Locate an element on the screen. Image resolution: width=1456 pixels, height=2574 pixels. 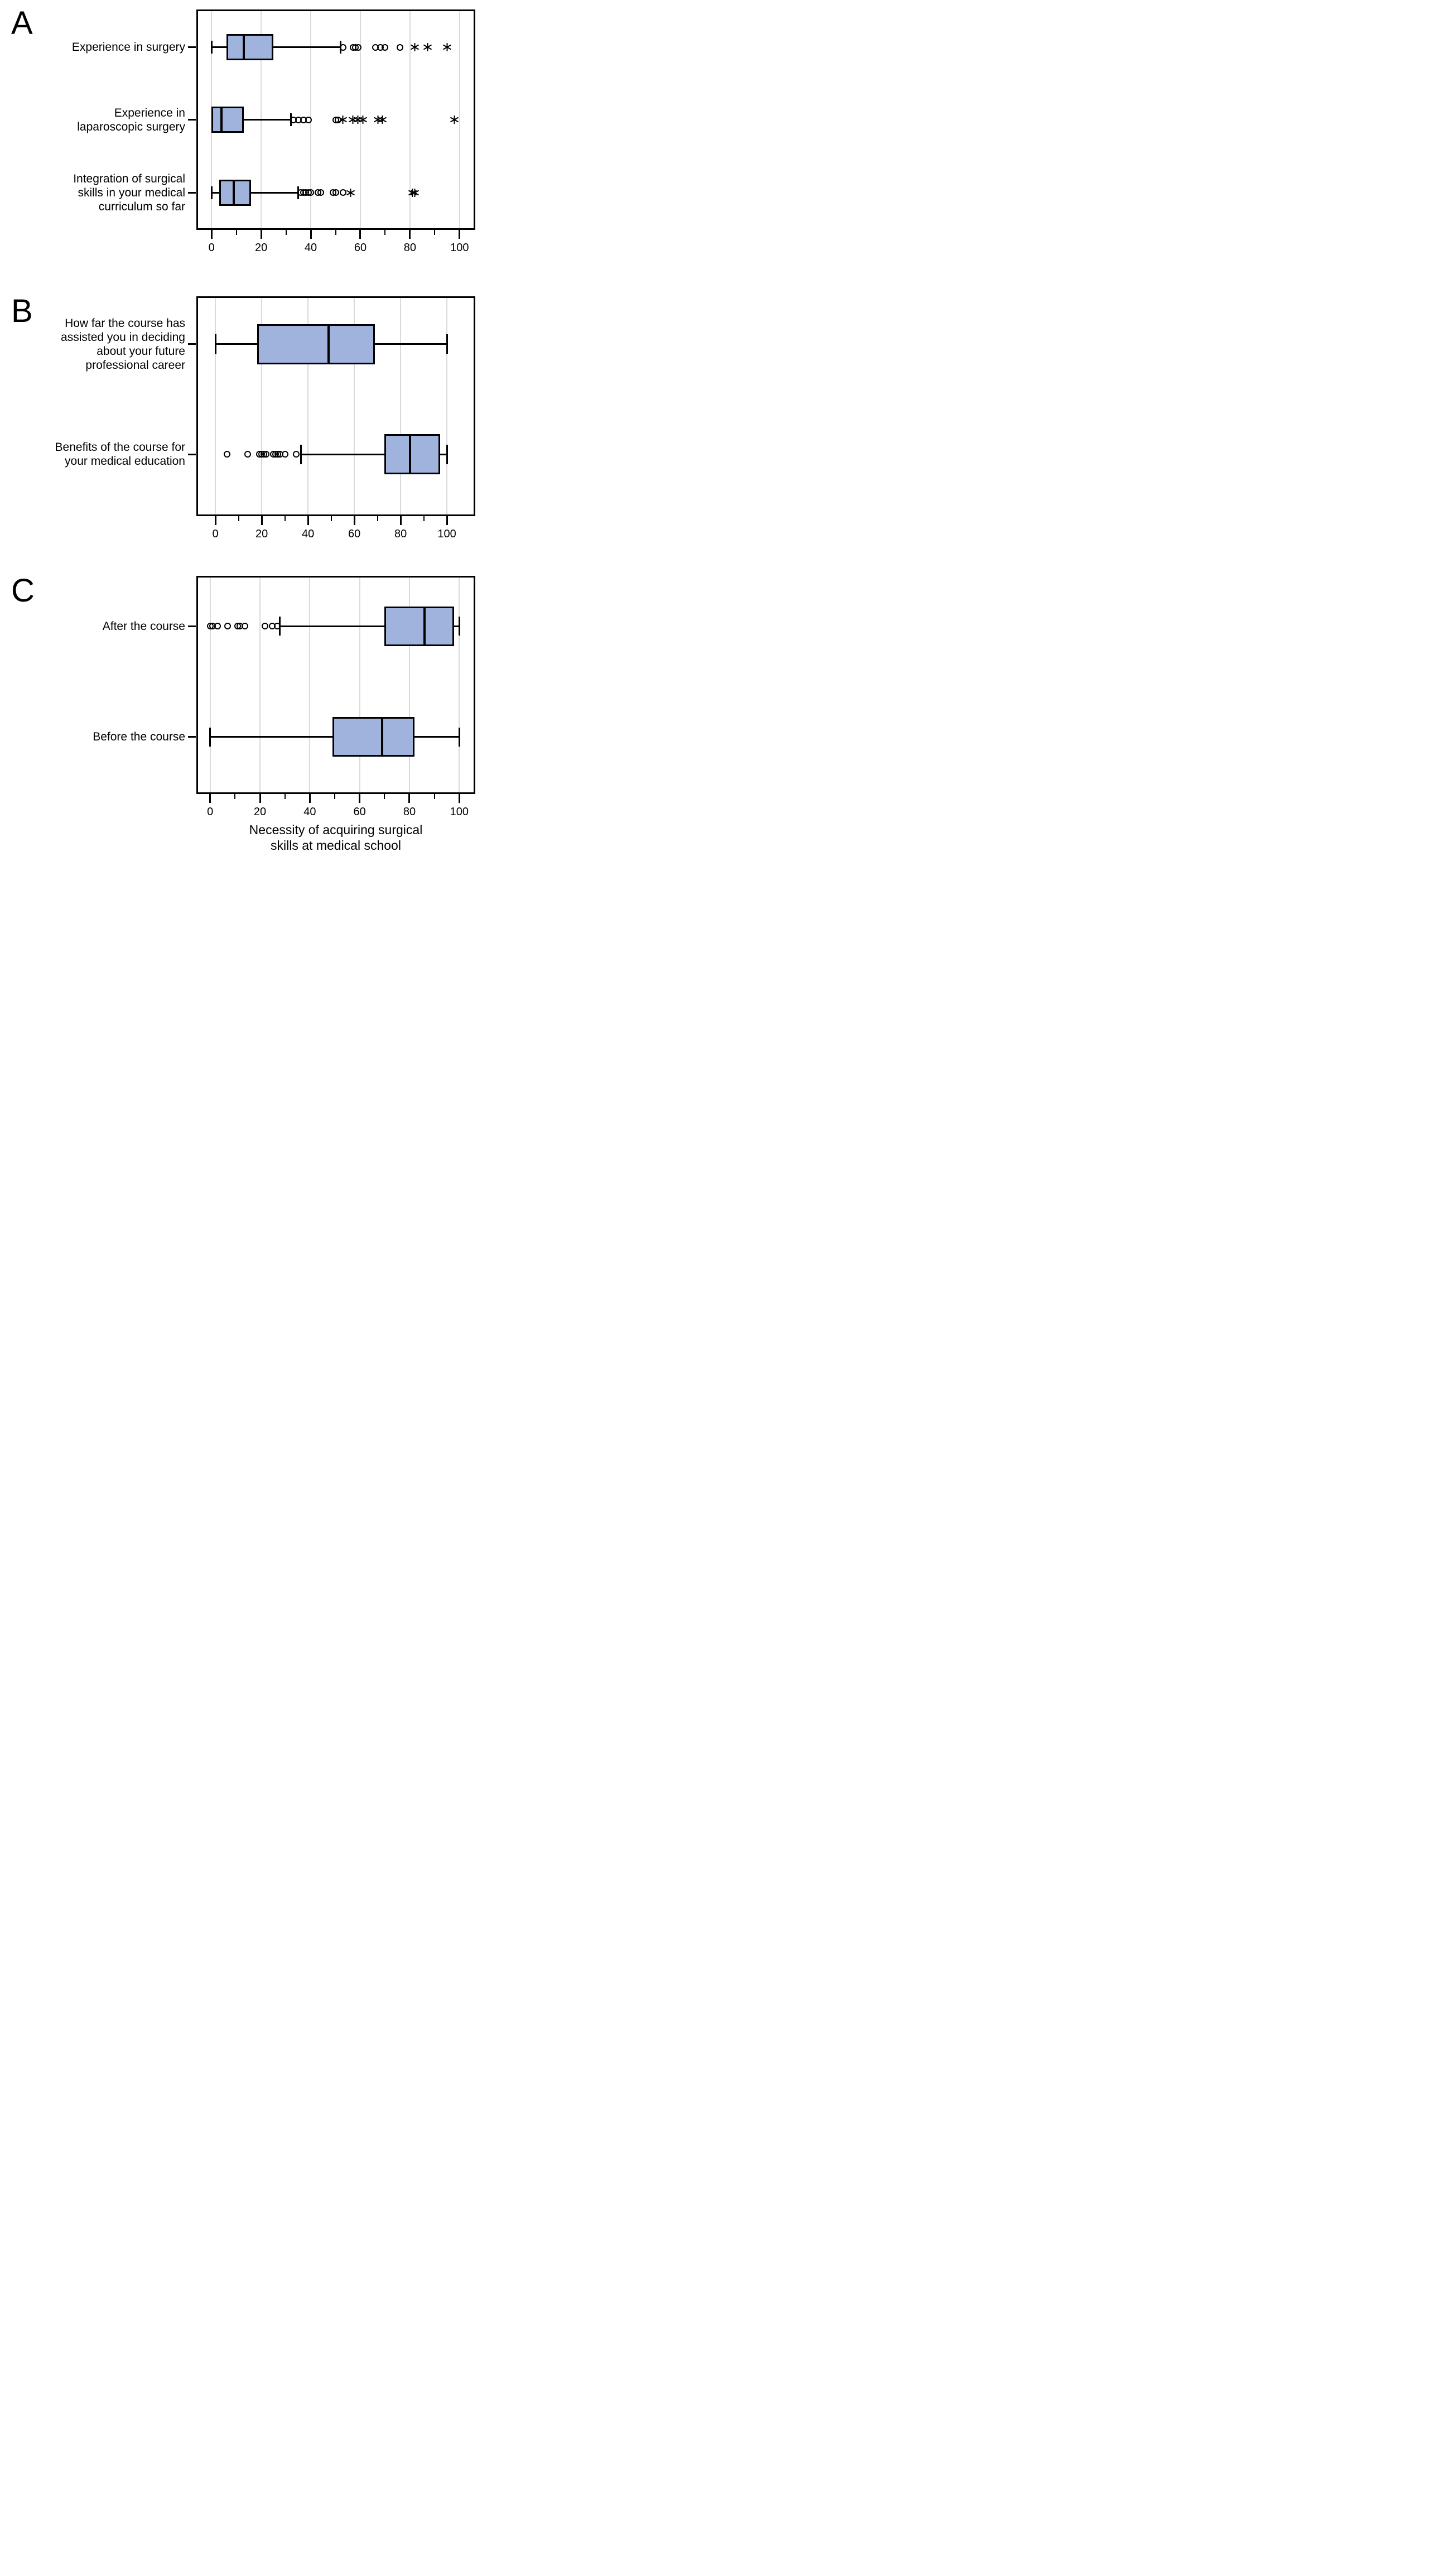
category-label-line: professional career is located at coordinates (135, 365).